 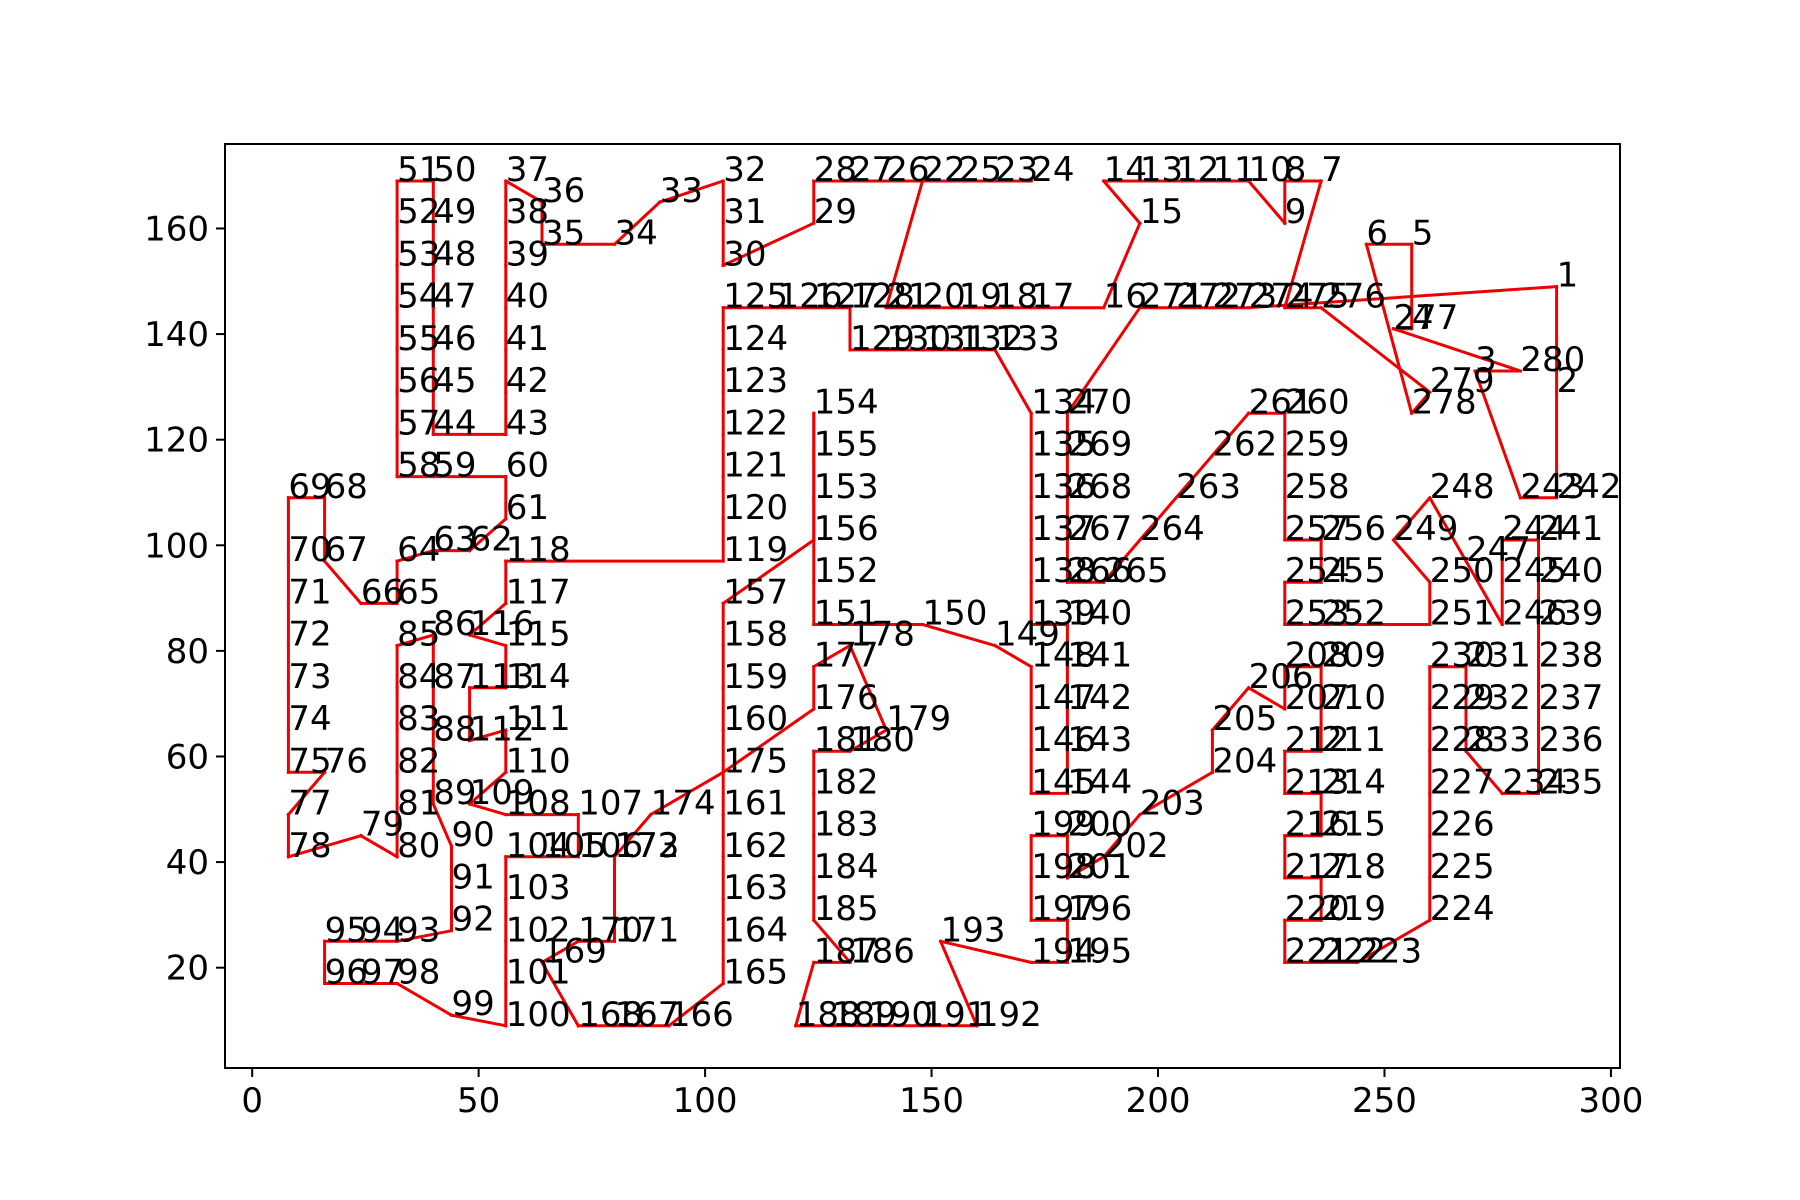 I want to click on city-label: 57, so click(x=418, y=423).